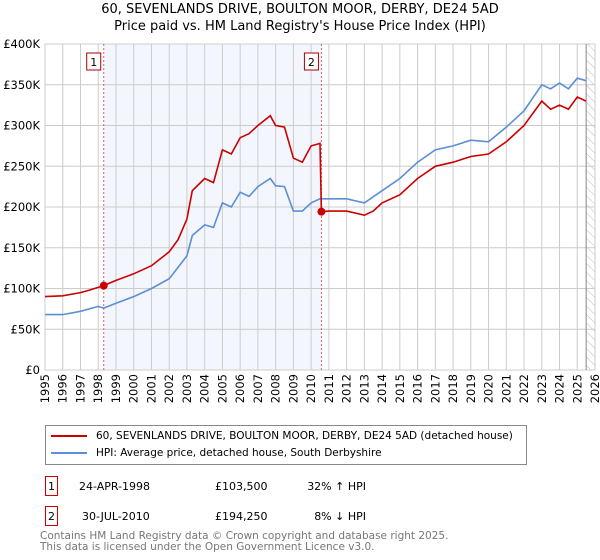  I want to click on legend-swatch-hpi, so click(69, 453).